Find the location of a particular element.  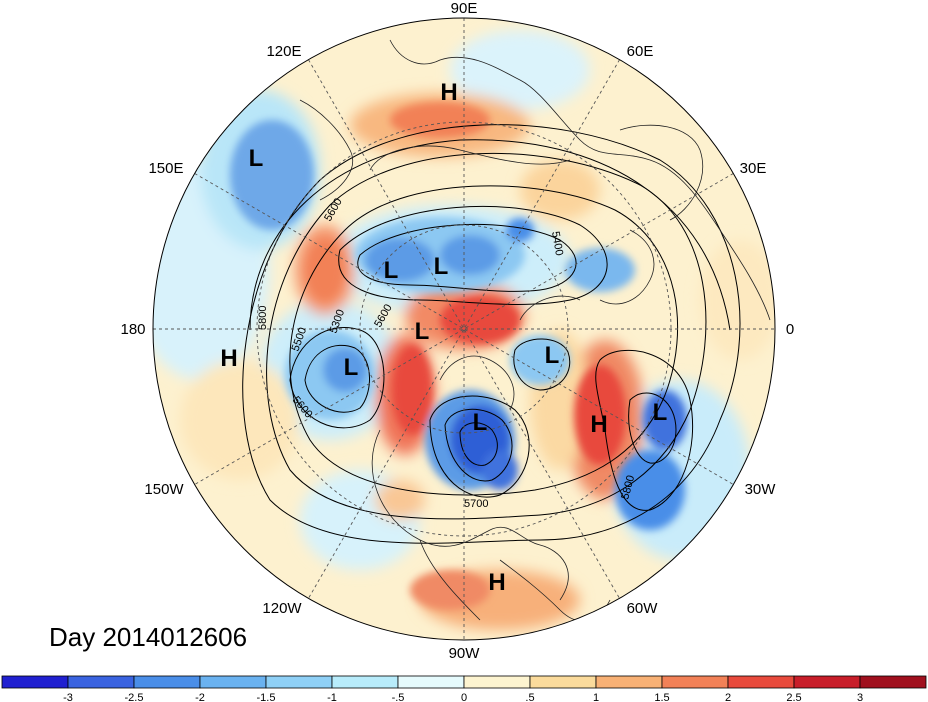

lon-label-90e: 90E is located at coordinates (464, 8).